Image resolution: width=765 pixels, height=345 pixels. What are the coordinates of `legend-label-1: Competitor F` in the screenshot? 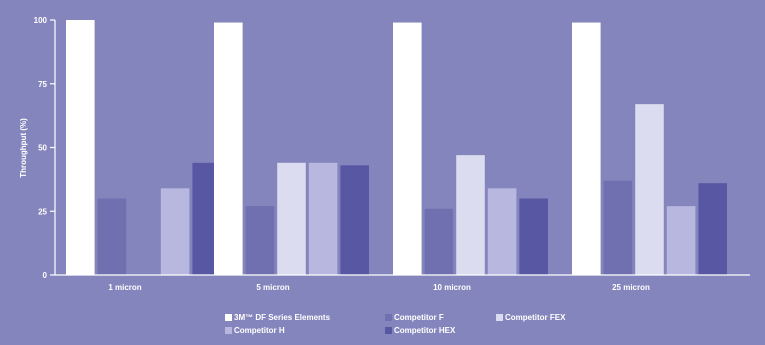 It's located at (419, 317).